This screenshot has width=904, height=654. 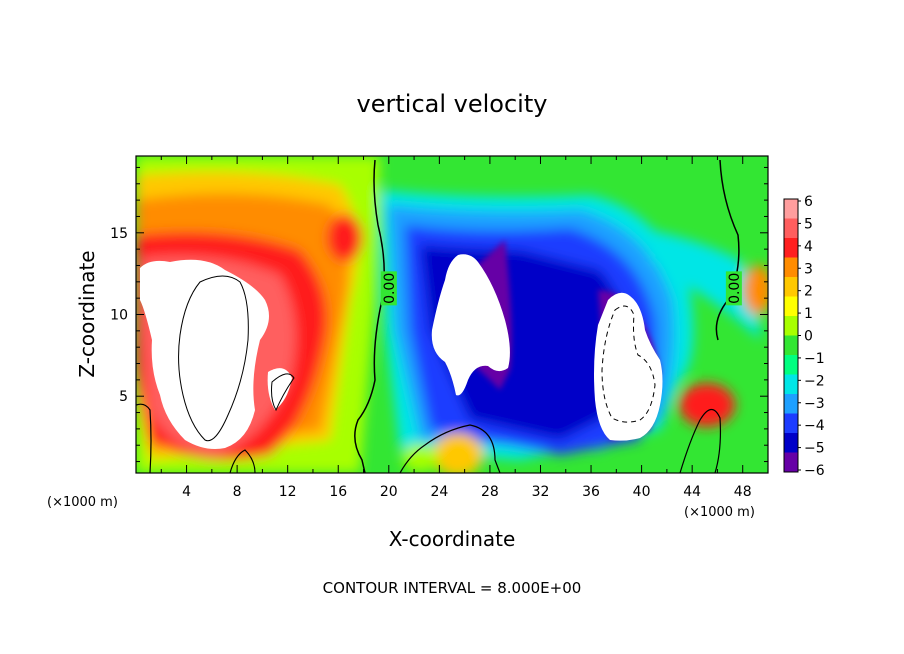 I want to click on downdraft-core-white-right, so click(x=628, y=366).